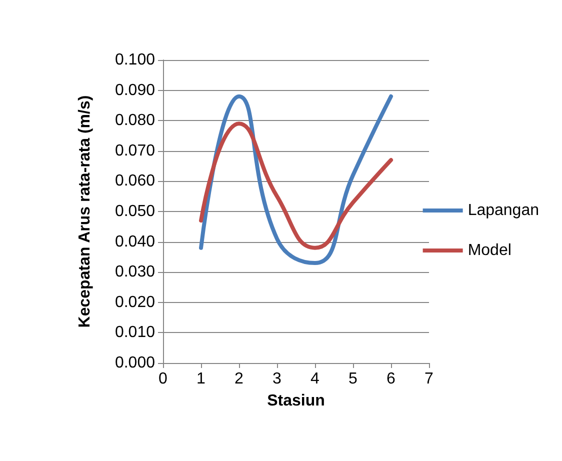 The height and width of the screenshot is (461, 562). Describe the element at coordinates (135, 181) in the screenshot. I see `y-tick-label: 0.060` at that location.